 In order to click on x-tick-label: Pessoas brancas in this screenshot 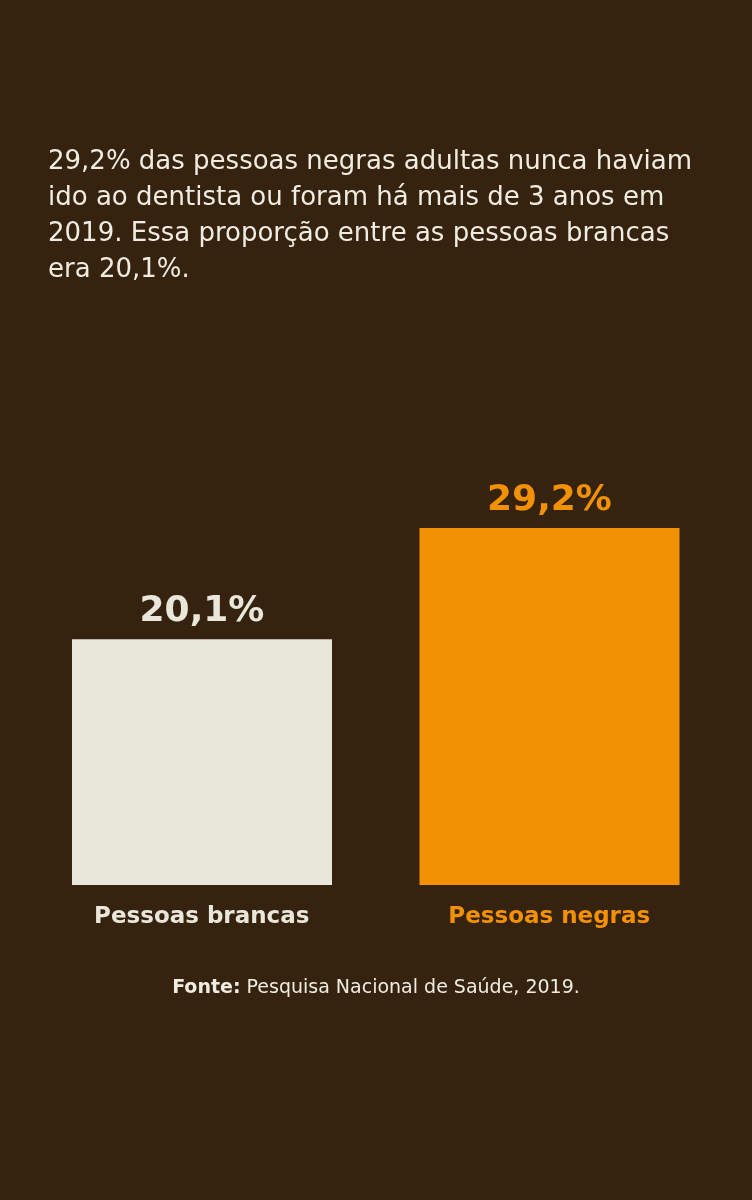, I will do `click(202, 915)`.